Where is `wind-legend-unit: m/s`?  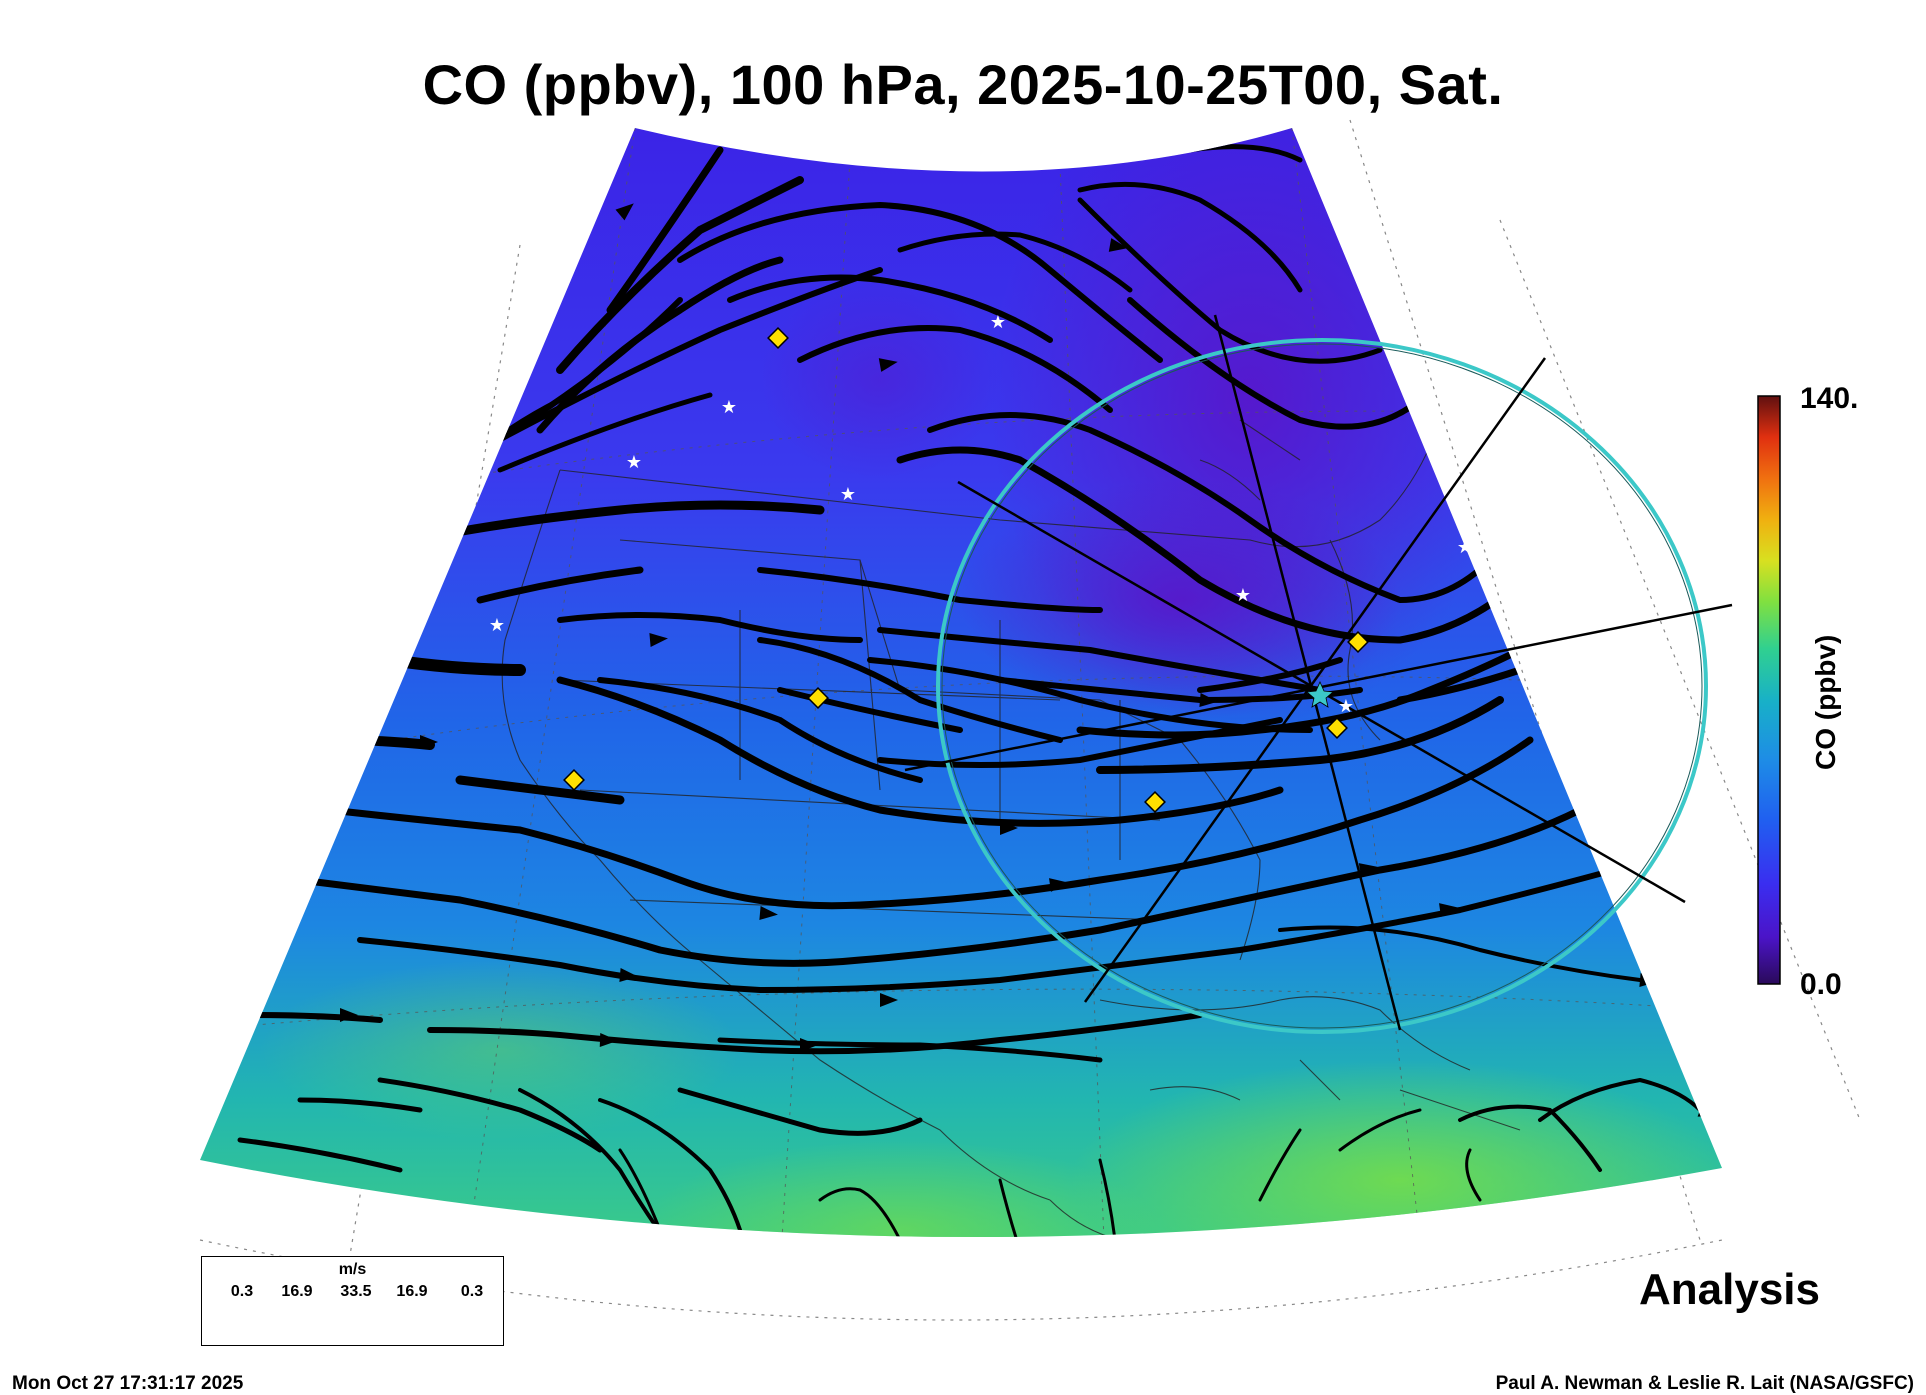
wind-legend-unit: m/s is located at coordinates (352, 1269).